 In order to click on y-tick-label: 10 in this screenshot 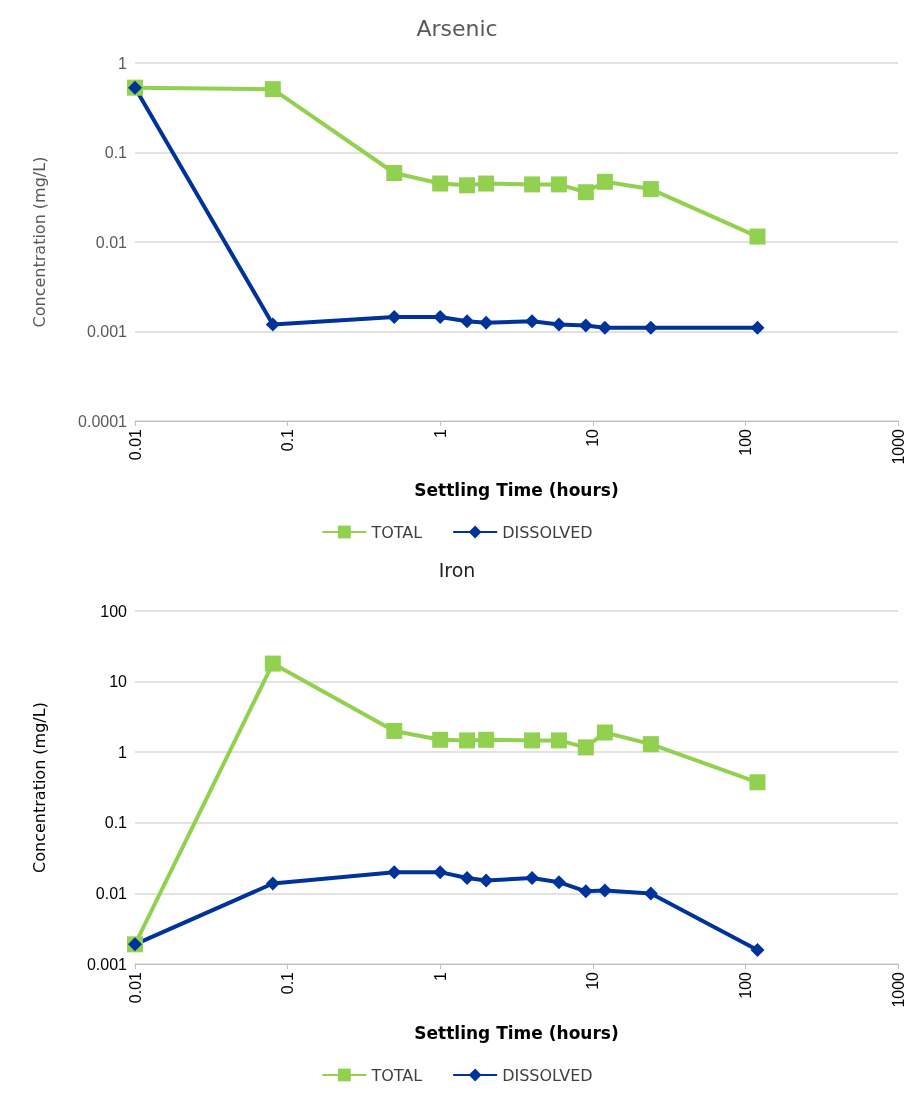, I will do `click(118, 682)`.